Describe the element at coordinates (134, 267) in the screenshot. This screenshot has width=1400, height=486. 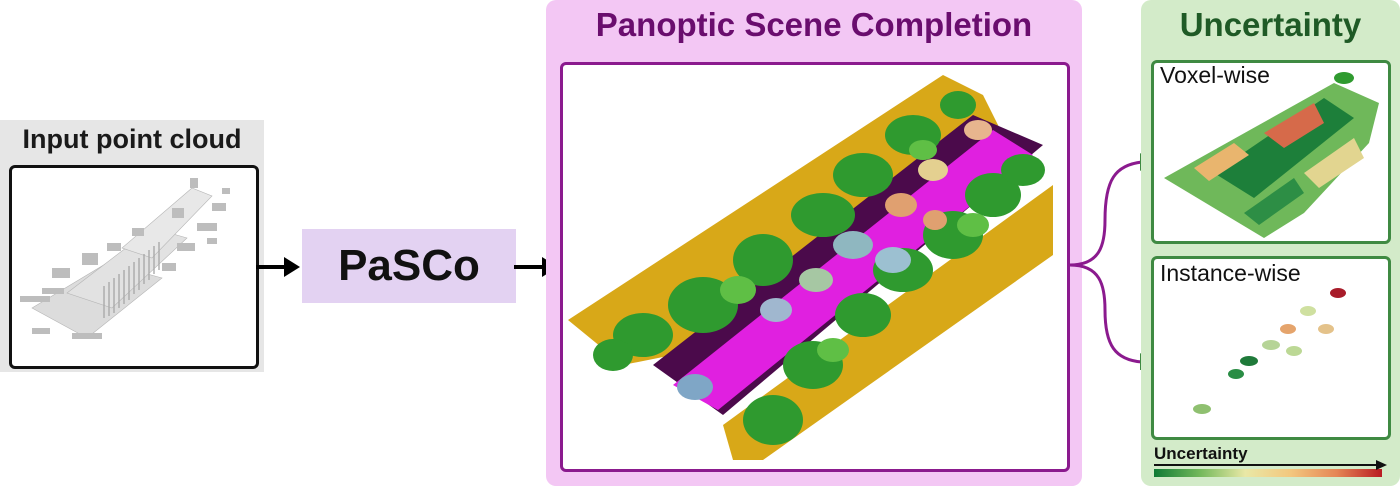
I see `input-point-cloud-image` at that location.